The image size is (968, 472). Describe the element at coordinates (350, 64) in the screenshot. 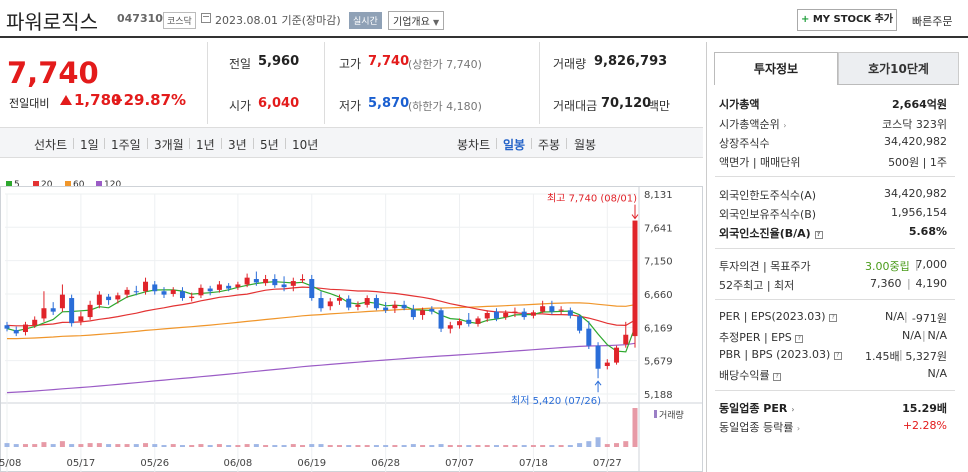

I see `high-label: 고가` at that location.